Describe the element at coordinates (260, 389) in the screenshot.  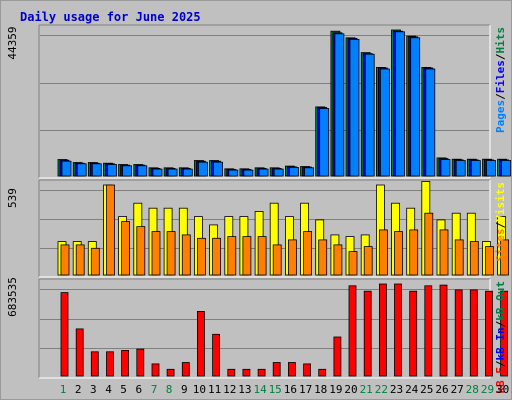
I see `x-tick-label-14: 14` at that location.